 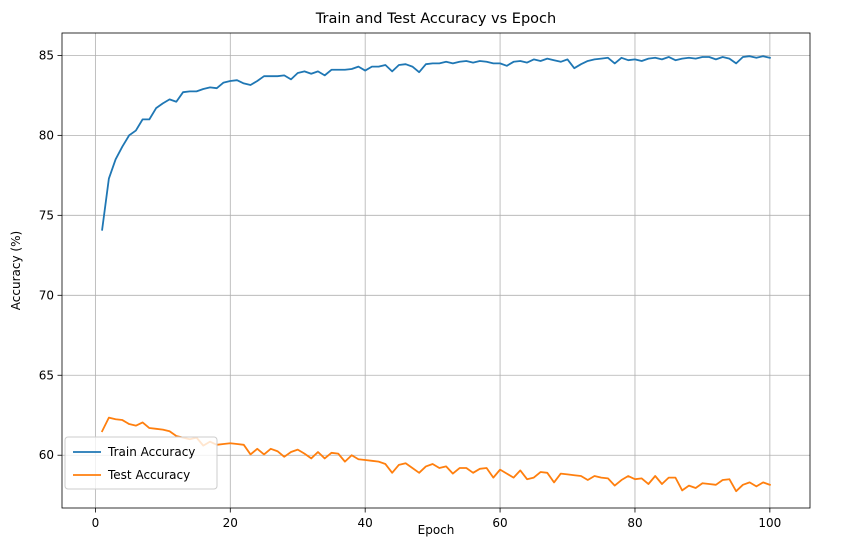 I want to click on chart-title: Train and Test Accuracy vs Epoch, so click(x=435, y=19).